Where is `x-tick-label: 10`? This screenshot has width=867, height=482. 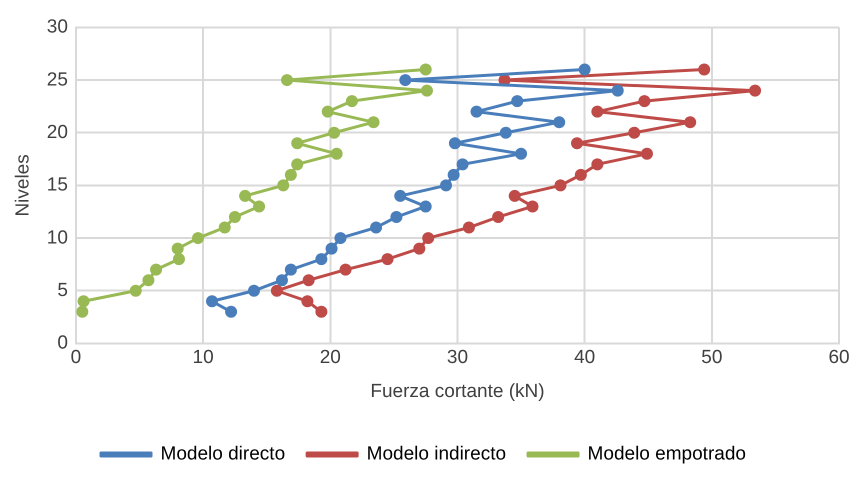
x-tick-label: 10 is located at coordinates (203, 357).